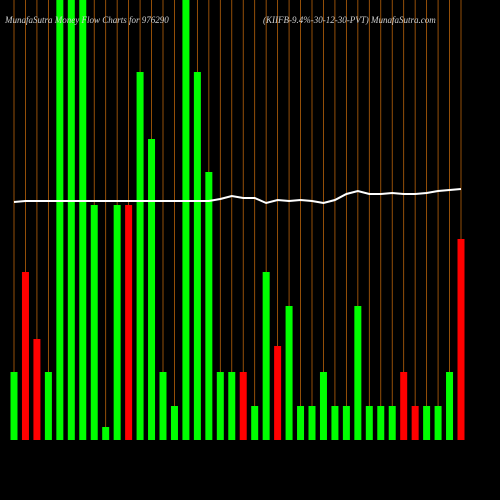 The width and height of the screenshot is (500, 500). I want to click on lines, so click(237, 196).